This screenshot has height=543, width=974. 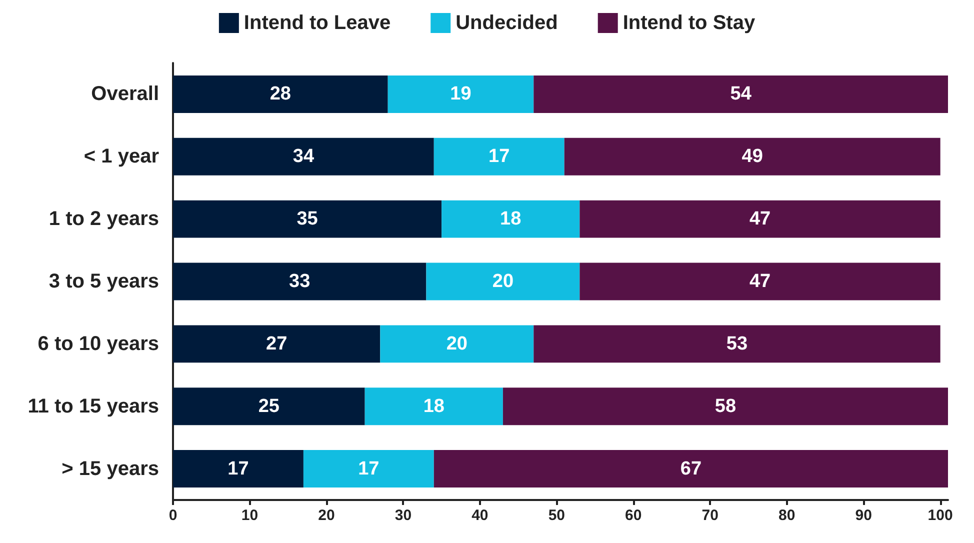 What do you see at coordinates (710, 515) in the screenshot?
I see `x-tick-label: 70` at bounding box center [710, 515].